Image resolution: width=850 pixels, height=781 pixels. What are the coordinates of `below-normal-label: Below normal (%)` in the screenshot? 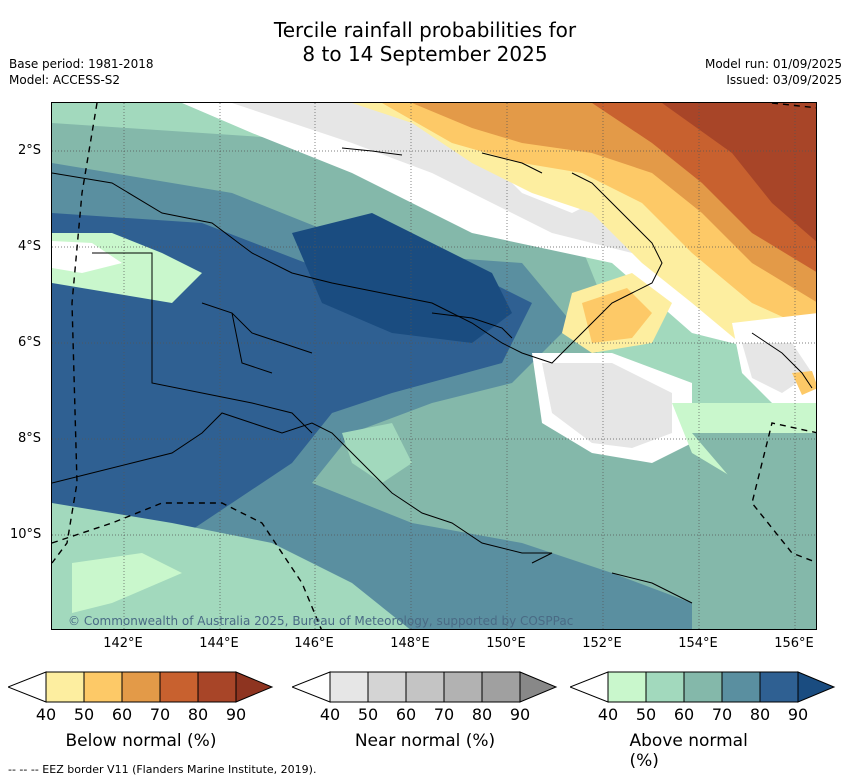 It's located at (141, 741).